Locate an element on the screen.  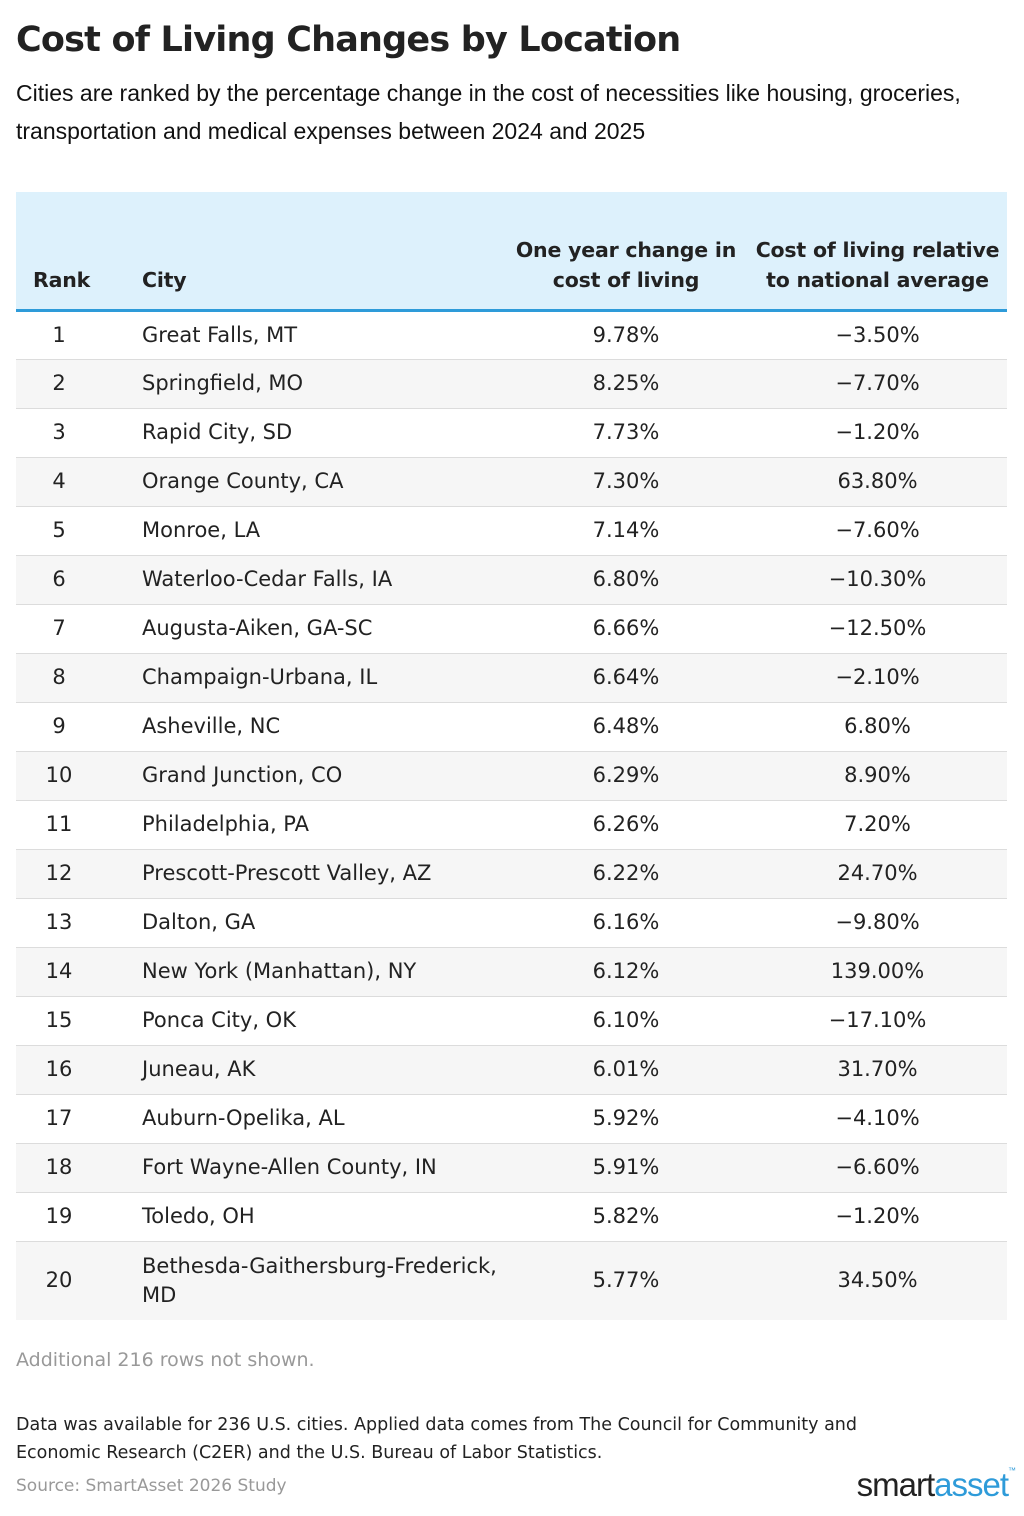
change-cell: 9.78% is located at coordinates (626, 334).